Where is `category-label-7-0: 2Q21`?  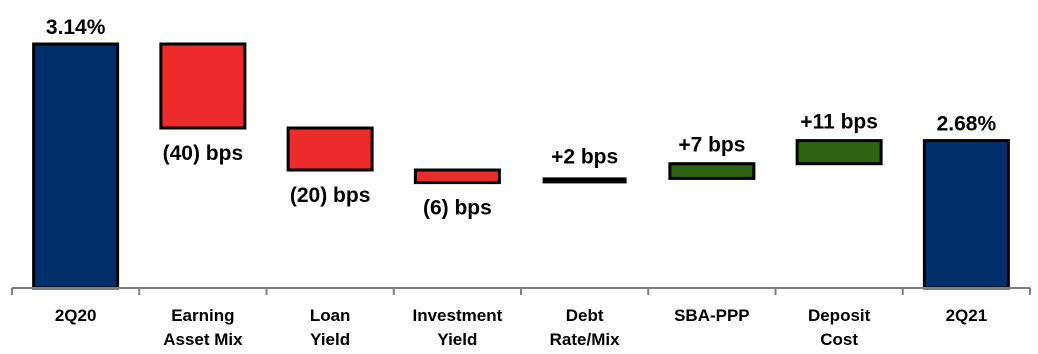 category-label-7-0: 2Q21 is located at coordinates (967, 315).